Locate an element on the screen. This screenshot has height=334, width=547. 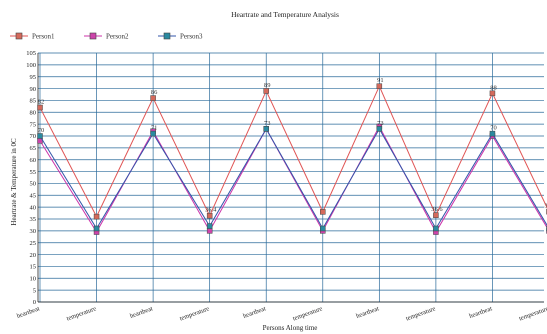
legend: Person1 Person2 Person3 is located at coordinates (106, 37).